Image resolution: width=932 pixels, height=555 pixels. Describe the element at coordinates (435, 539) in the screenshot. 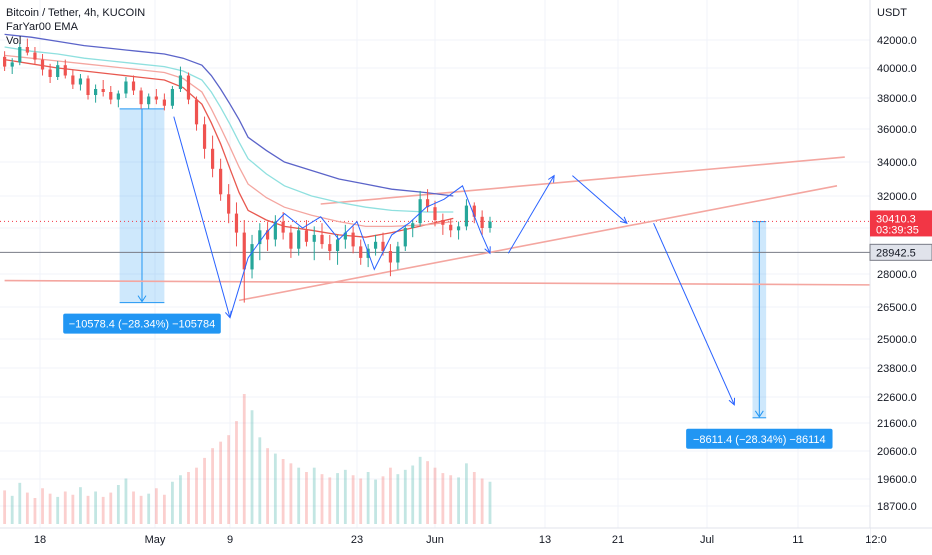

I see `time-axis-bg` at that location.